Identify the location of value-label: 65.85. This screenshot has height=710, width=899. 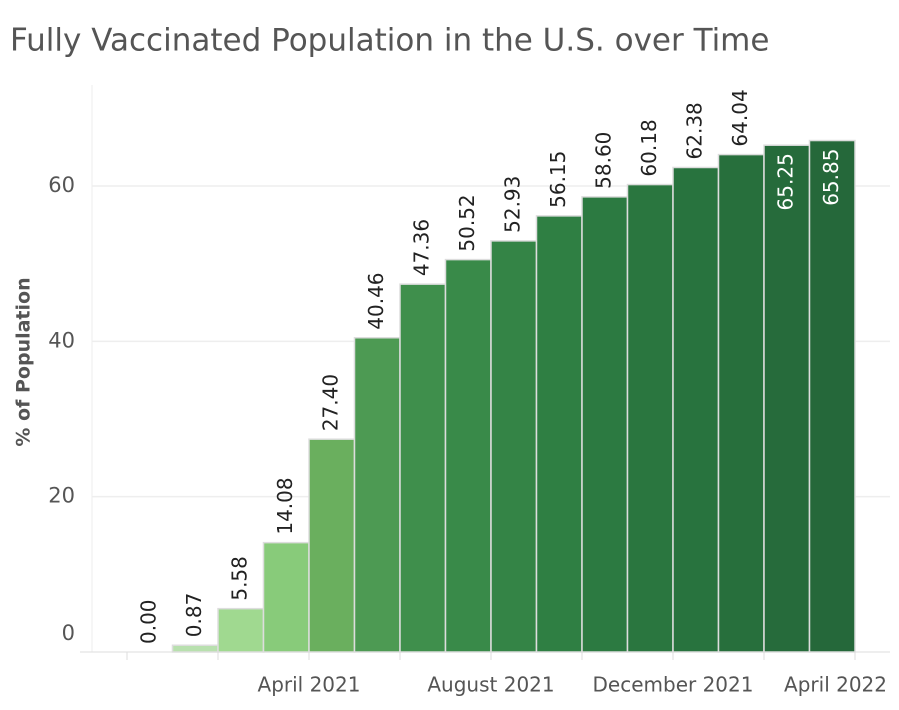
(831, 177).